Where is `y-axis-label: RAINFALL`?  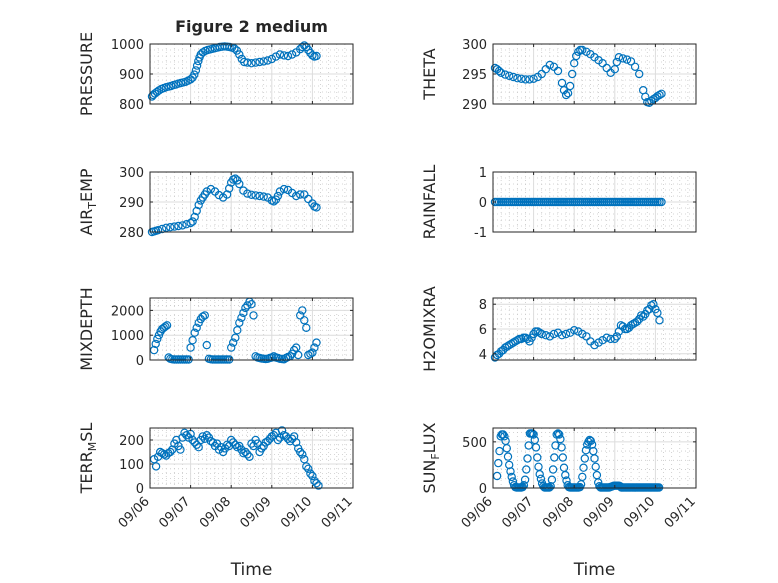 y-axis-label: RAINFALL is located at coordinates (429, 202).